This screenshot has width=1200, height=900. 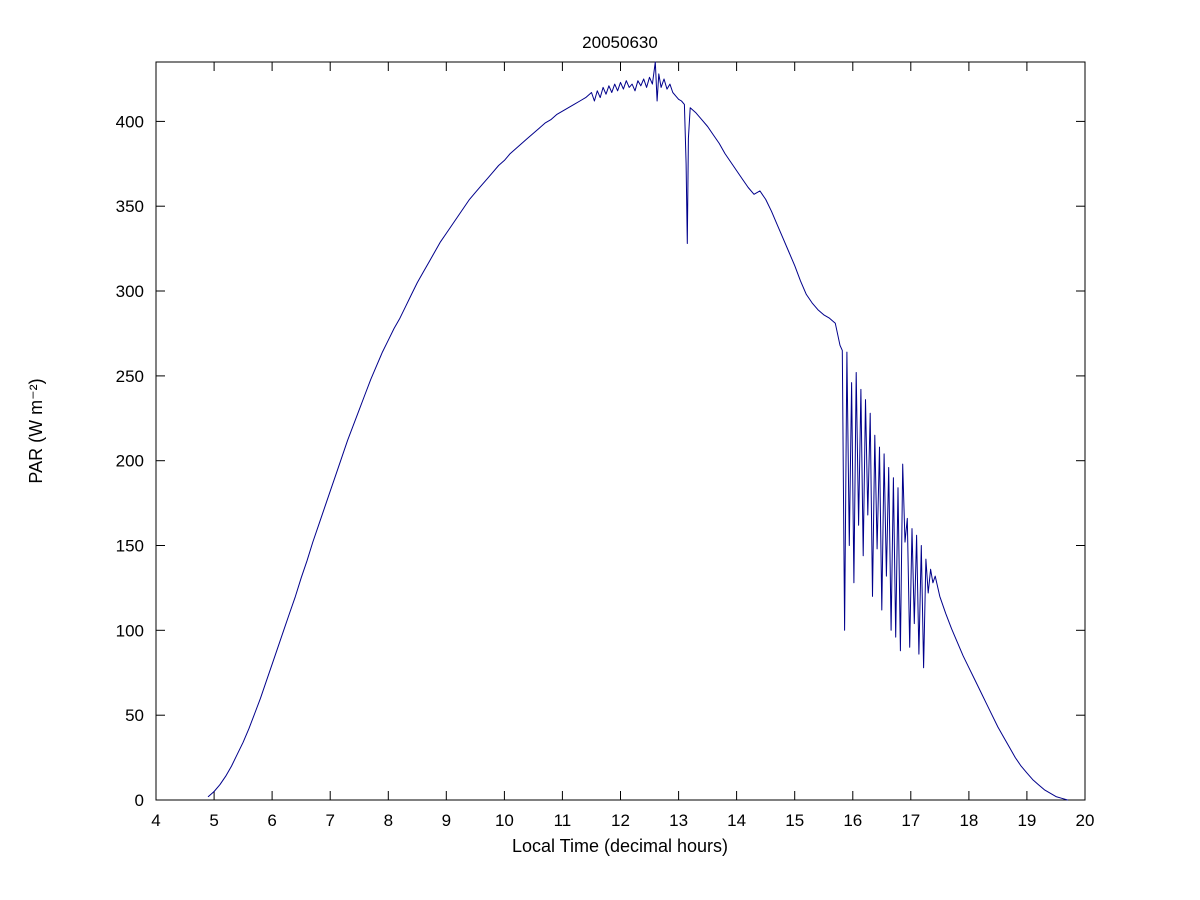 What do you see at coordinates (620, 42) in the screenshot?
I see `chart-title: 20050630` at bounding box center [620, 42].